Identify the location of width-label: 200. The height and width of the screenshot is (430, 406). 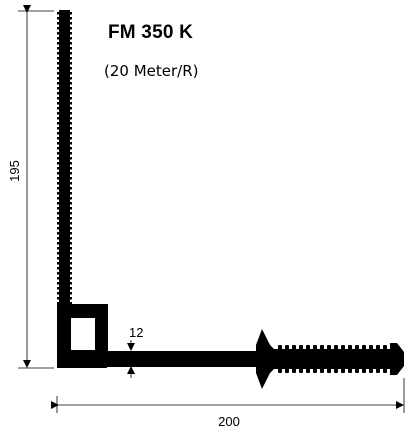
(229, 421).